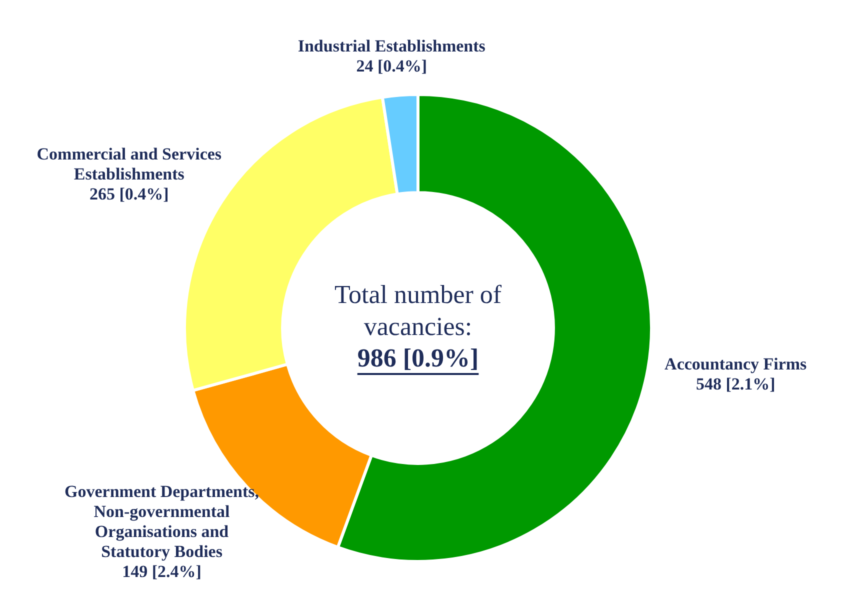  What do you see at coordinates (736, 384) in the screenshot?
I see `data-label: 548 [2.1%]` at bounding box center [736, 384].